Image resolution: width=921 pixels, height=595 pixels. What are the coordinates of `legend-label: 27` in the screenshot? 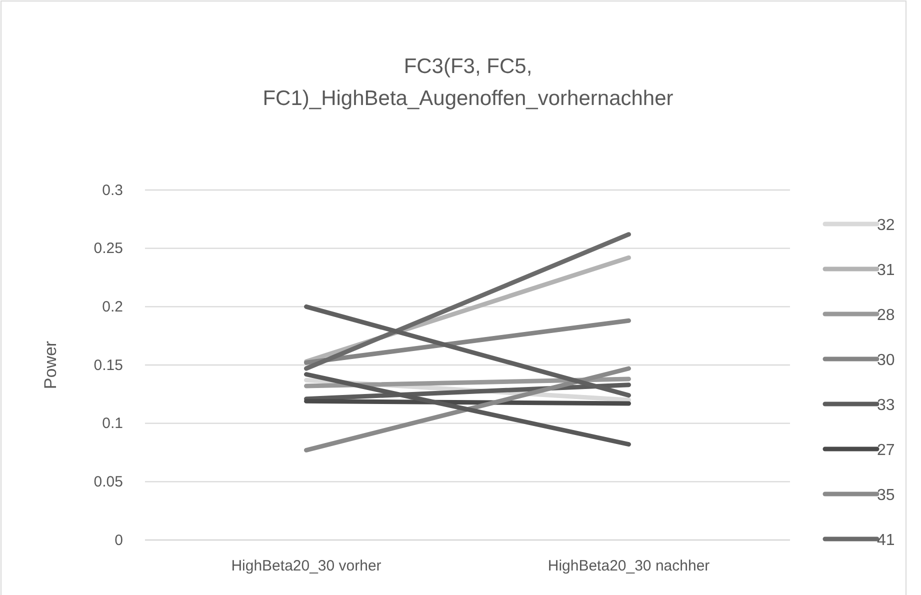 It's located at (886, 450).